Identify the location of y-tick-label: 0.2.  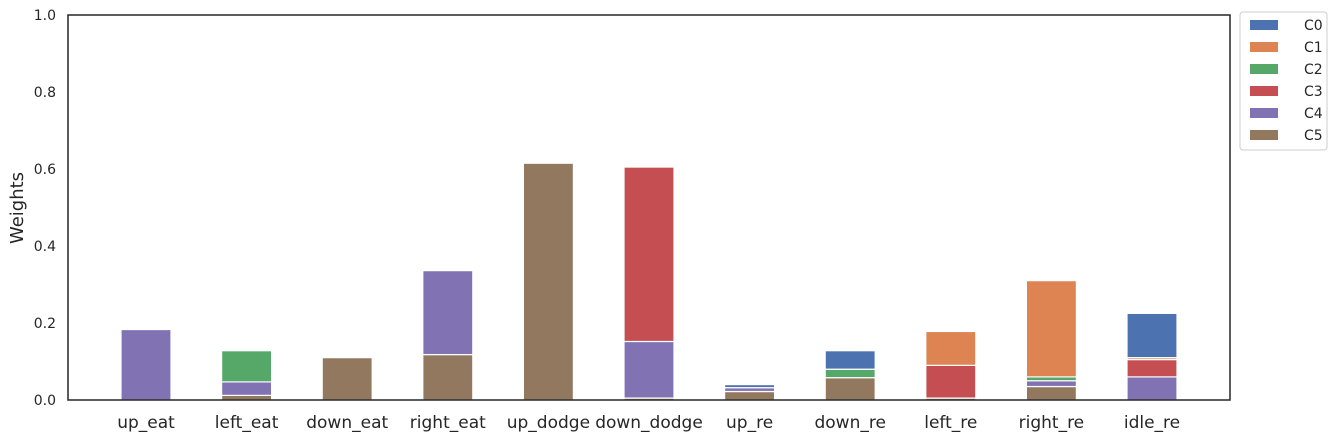
(45, 324).